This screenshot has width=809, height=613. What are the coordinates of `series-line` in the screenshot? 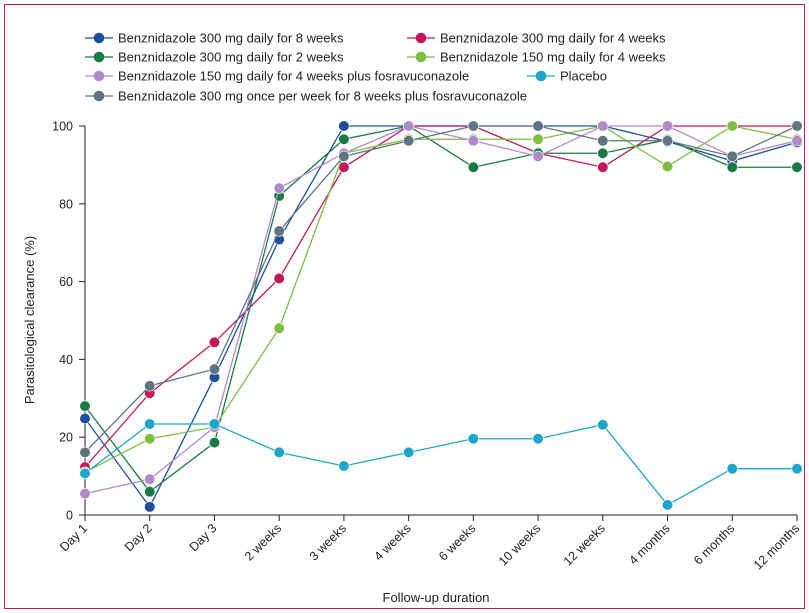 It's located at (440, 464).